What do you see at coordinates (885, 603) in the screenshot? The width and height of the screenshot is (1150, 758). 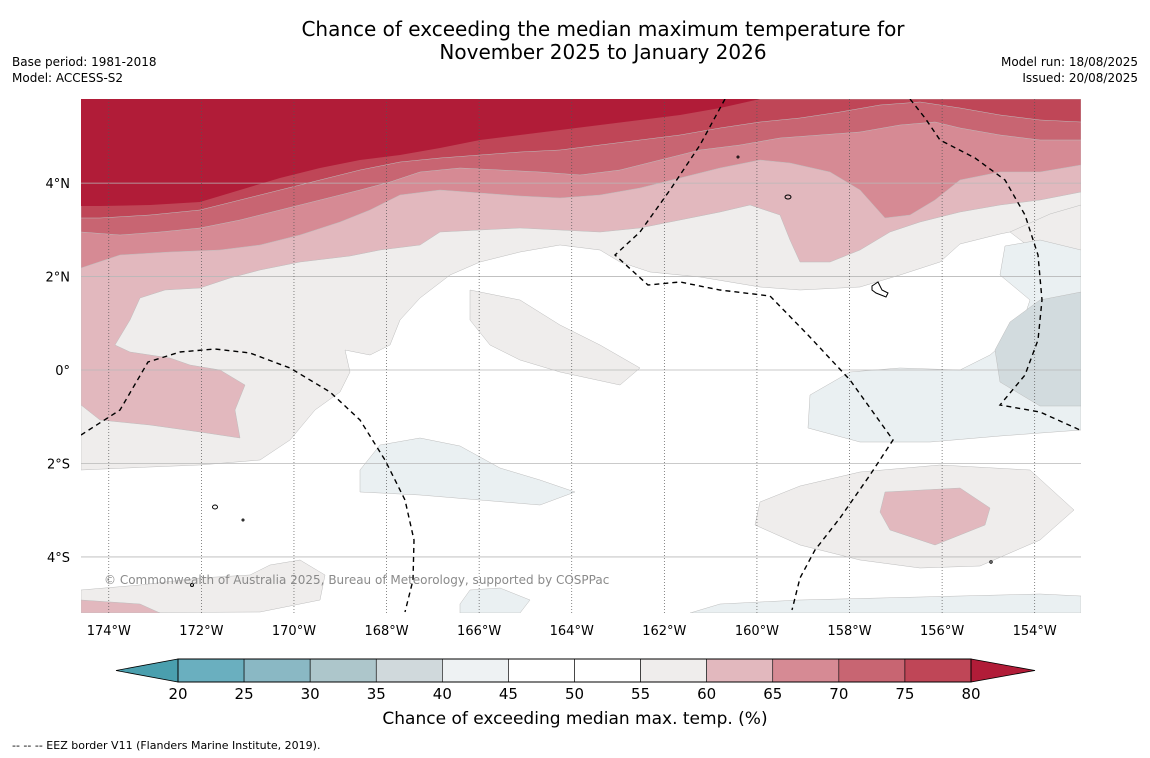 I see `band-40-se` at bounding box center [885, 603].